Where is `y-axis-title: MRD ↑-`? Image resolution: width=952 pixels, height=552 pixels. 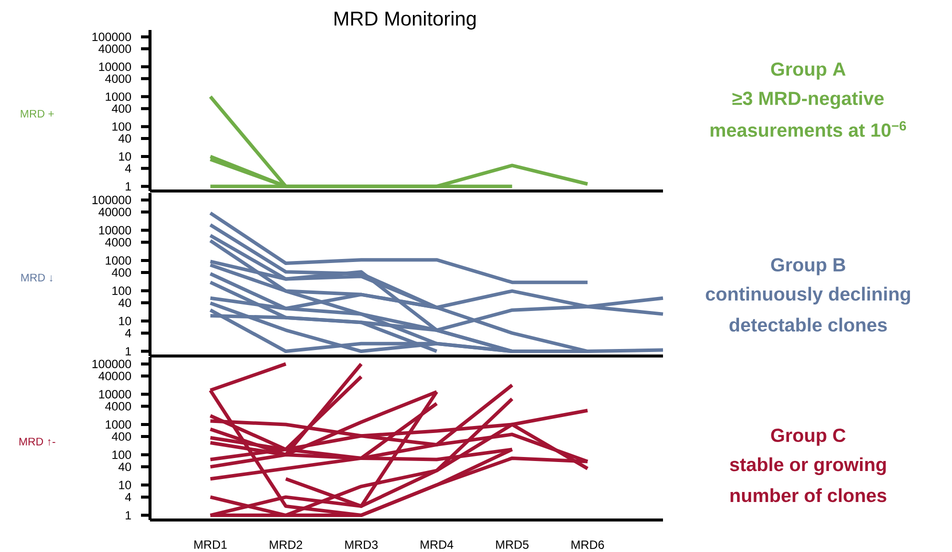 y-axis-title: MRD ↑- is located at coordinates (37, 442).